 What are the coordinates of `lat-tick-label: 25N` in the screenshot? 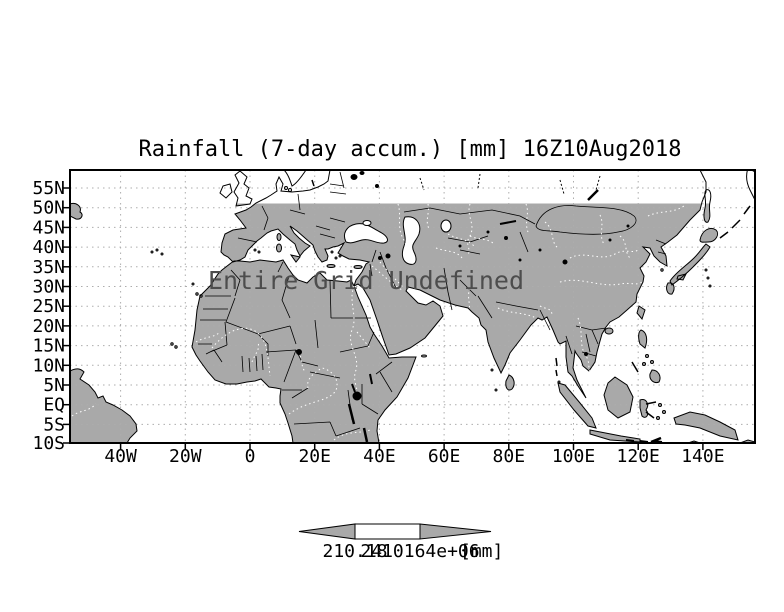 It's located at (48, 306).